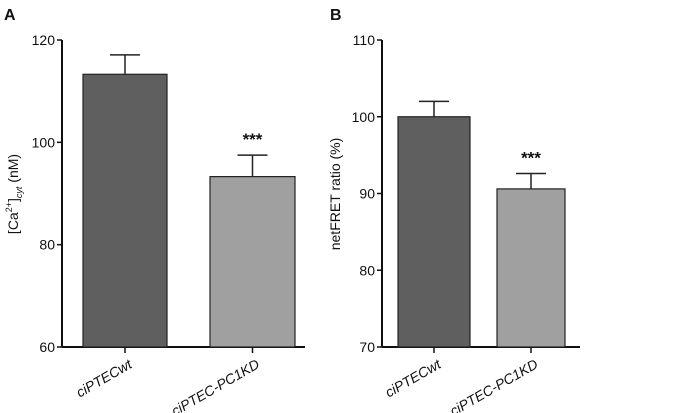 This screenshot has height=413, width=675. Describe the element at coordinates (367, 194) in the screenshot. I see `y-tick-label: 90` at that location.